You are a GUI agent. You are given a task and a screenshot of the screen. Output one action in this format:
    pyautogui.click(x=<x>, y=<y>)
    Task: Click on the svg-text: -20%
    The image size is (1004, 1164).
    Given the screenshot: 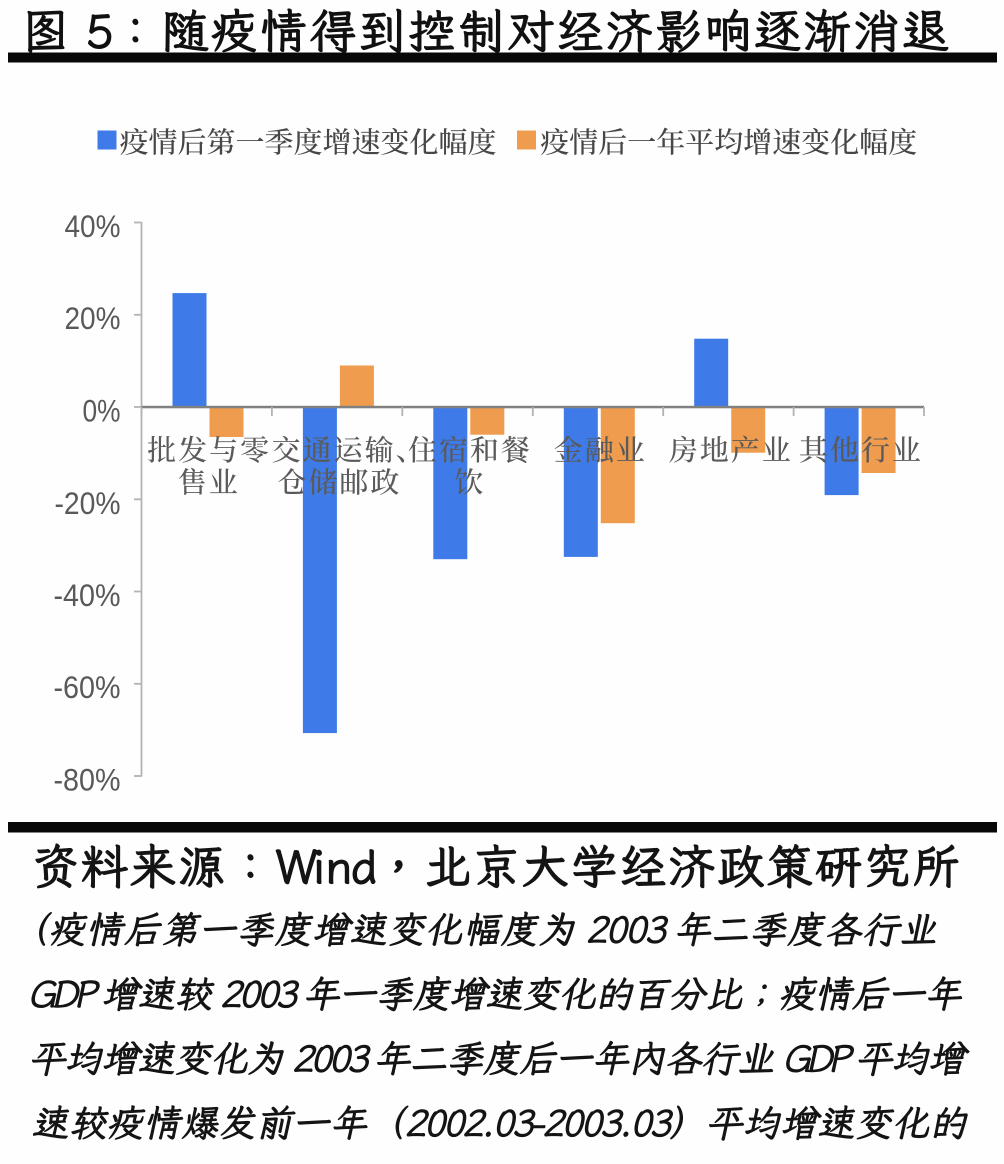 What is the action you would take?
    pyautogui.click(x=88, y=503)
    